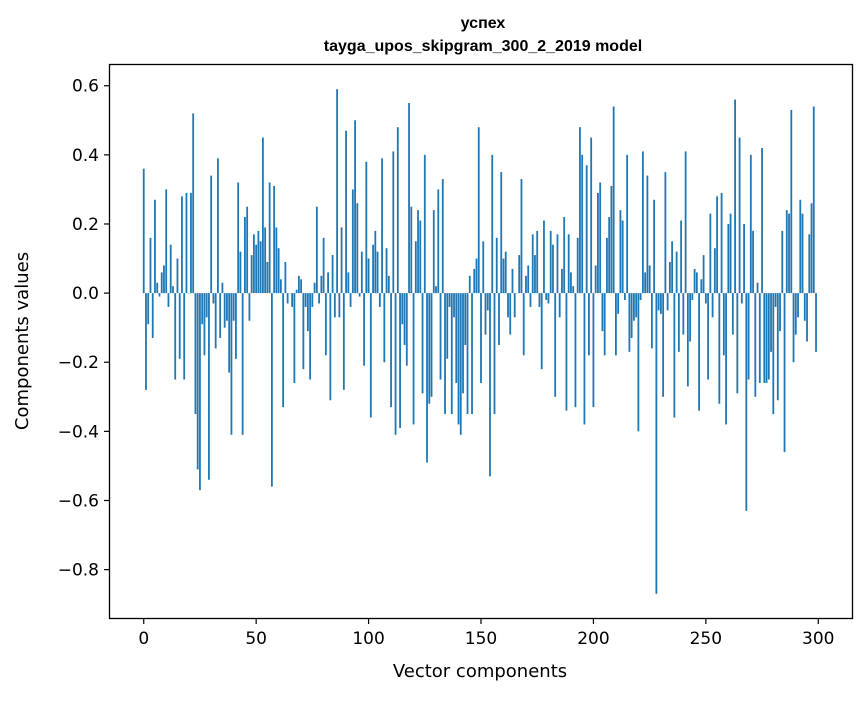 This screenshot has height=701, width=867. Describe the element at coordinates (85, 156) in the screenshot. I see `y-tick-label: 0.4` at that location.